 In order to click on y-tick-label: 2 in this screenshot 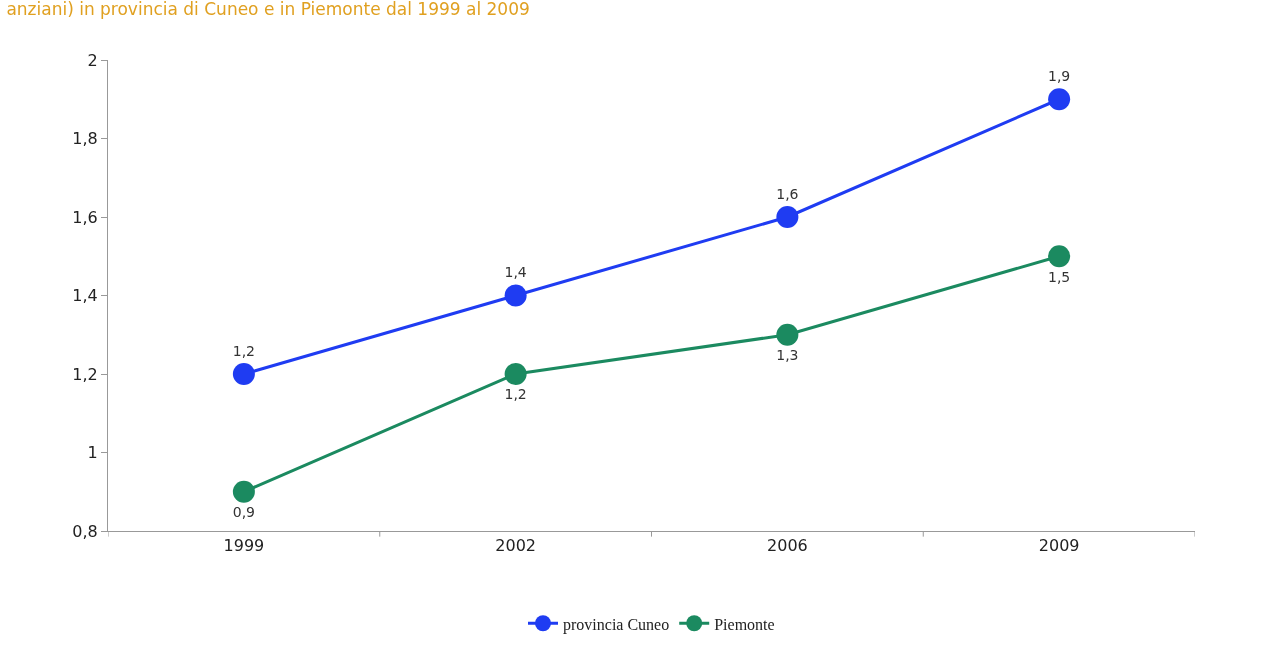, I will do `click(92, 60)`.